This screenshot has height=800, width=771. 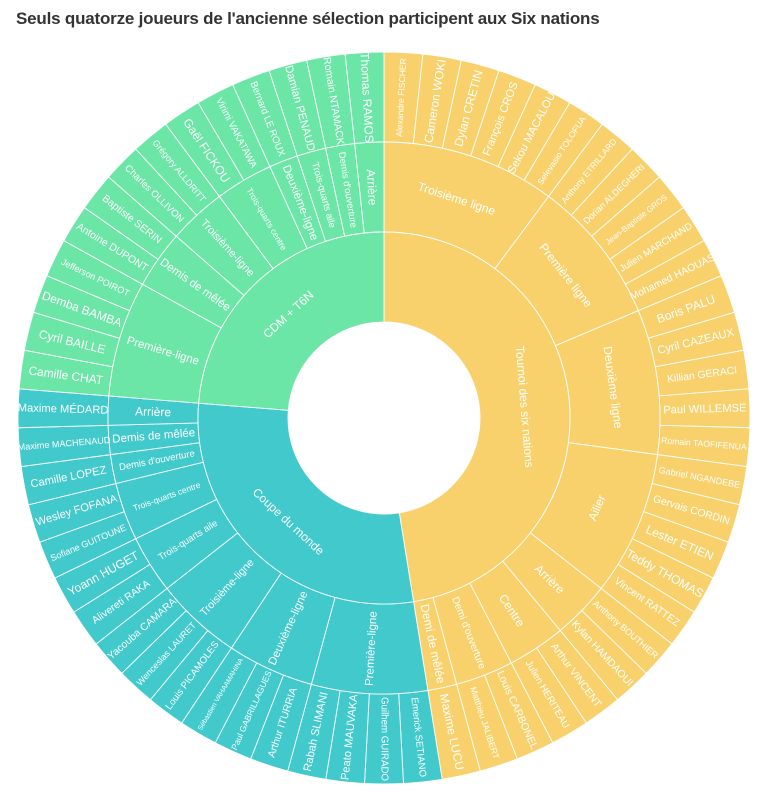 What do you see at coordinates (705, 409) in the screenshot?
I see `leaf-label: Paul WILLEMSE` at bounding box center [705, 409].